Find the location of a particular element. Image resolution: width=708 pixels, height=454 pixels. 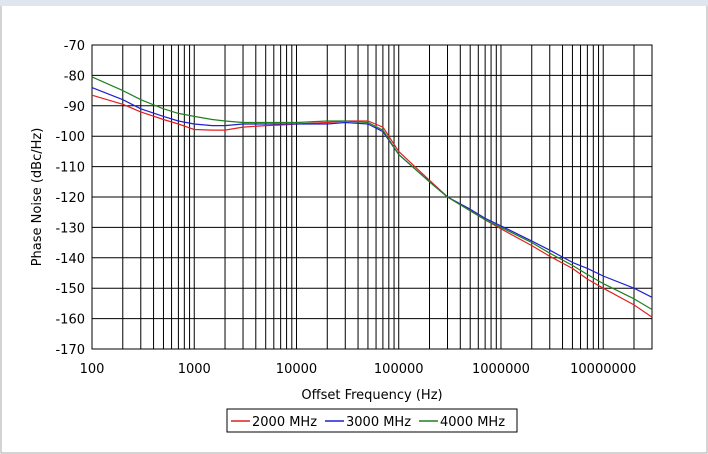

x-tick-labels: 100 1000 10000 100000 1000000 10000000 is located at coordinates (358, 369).